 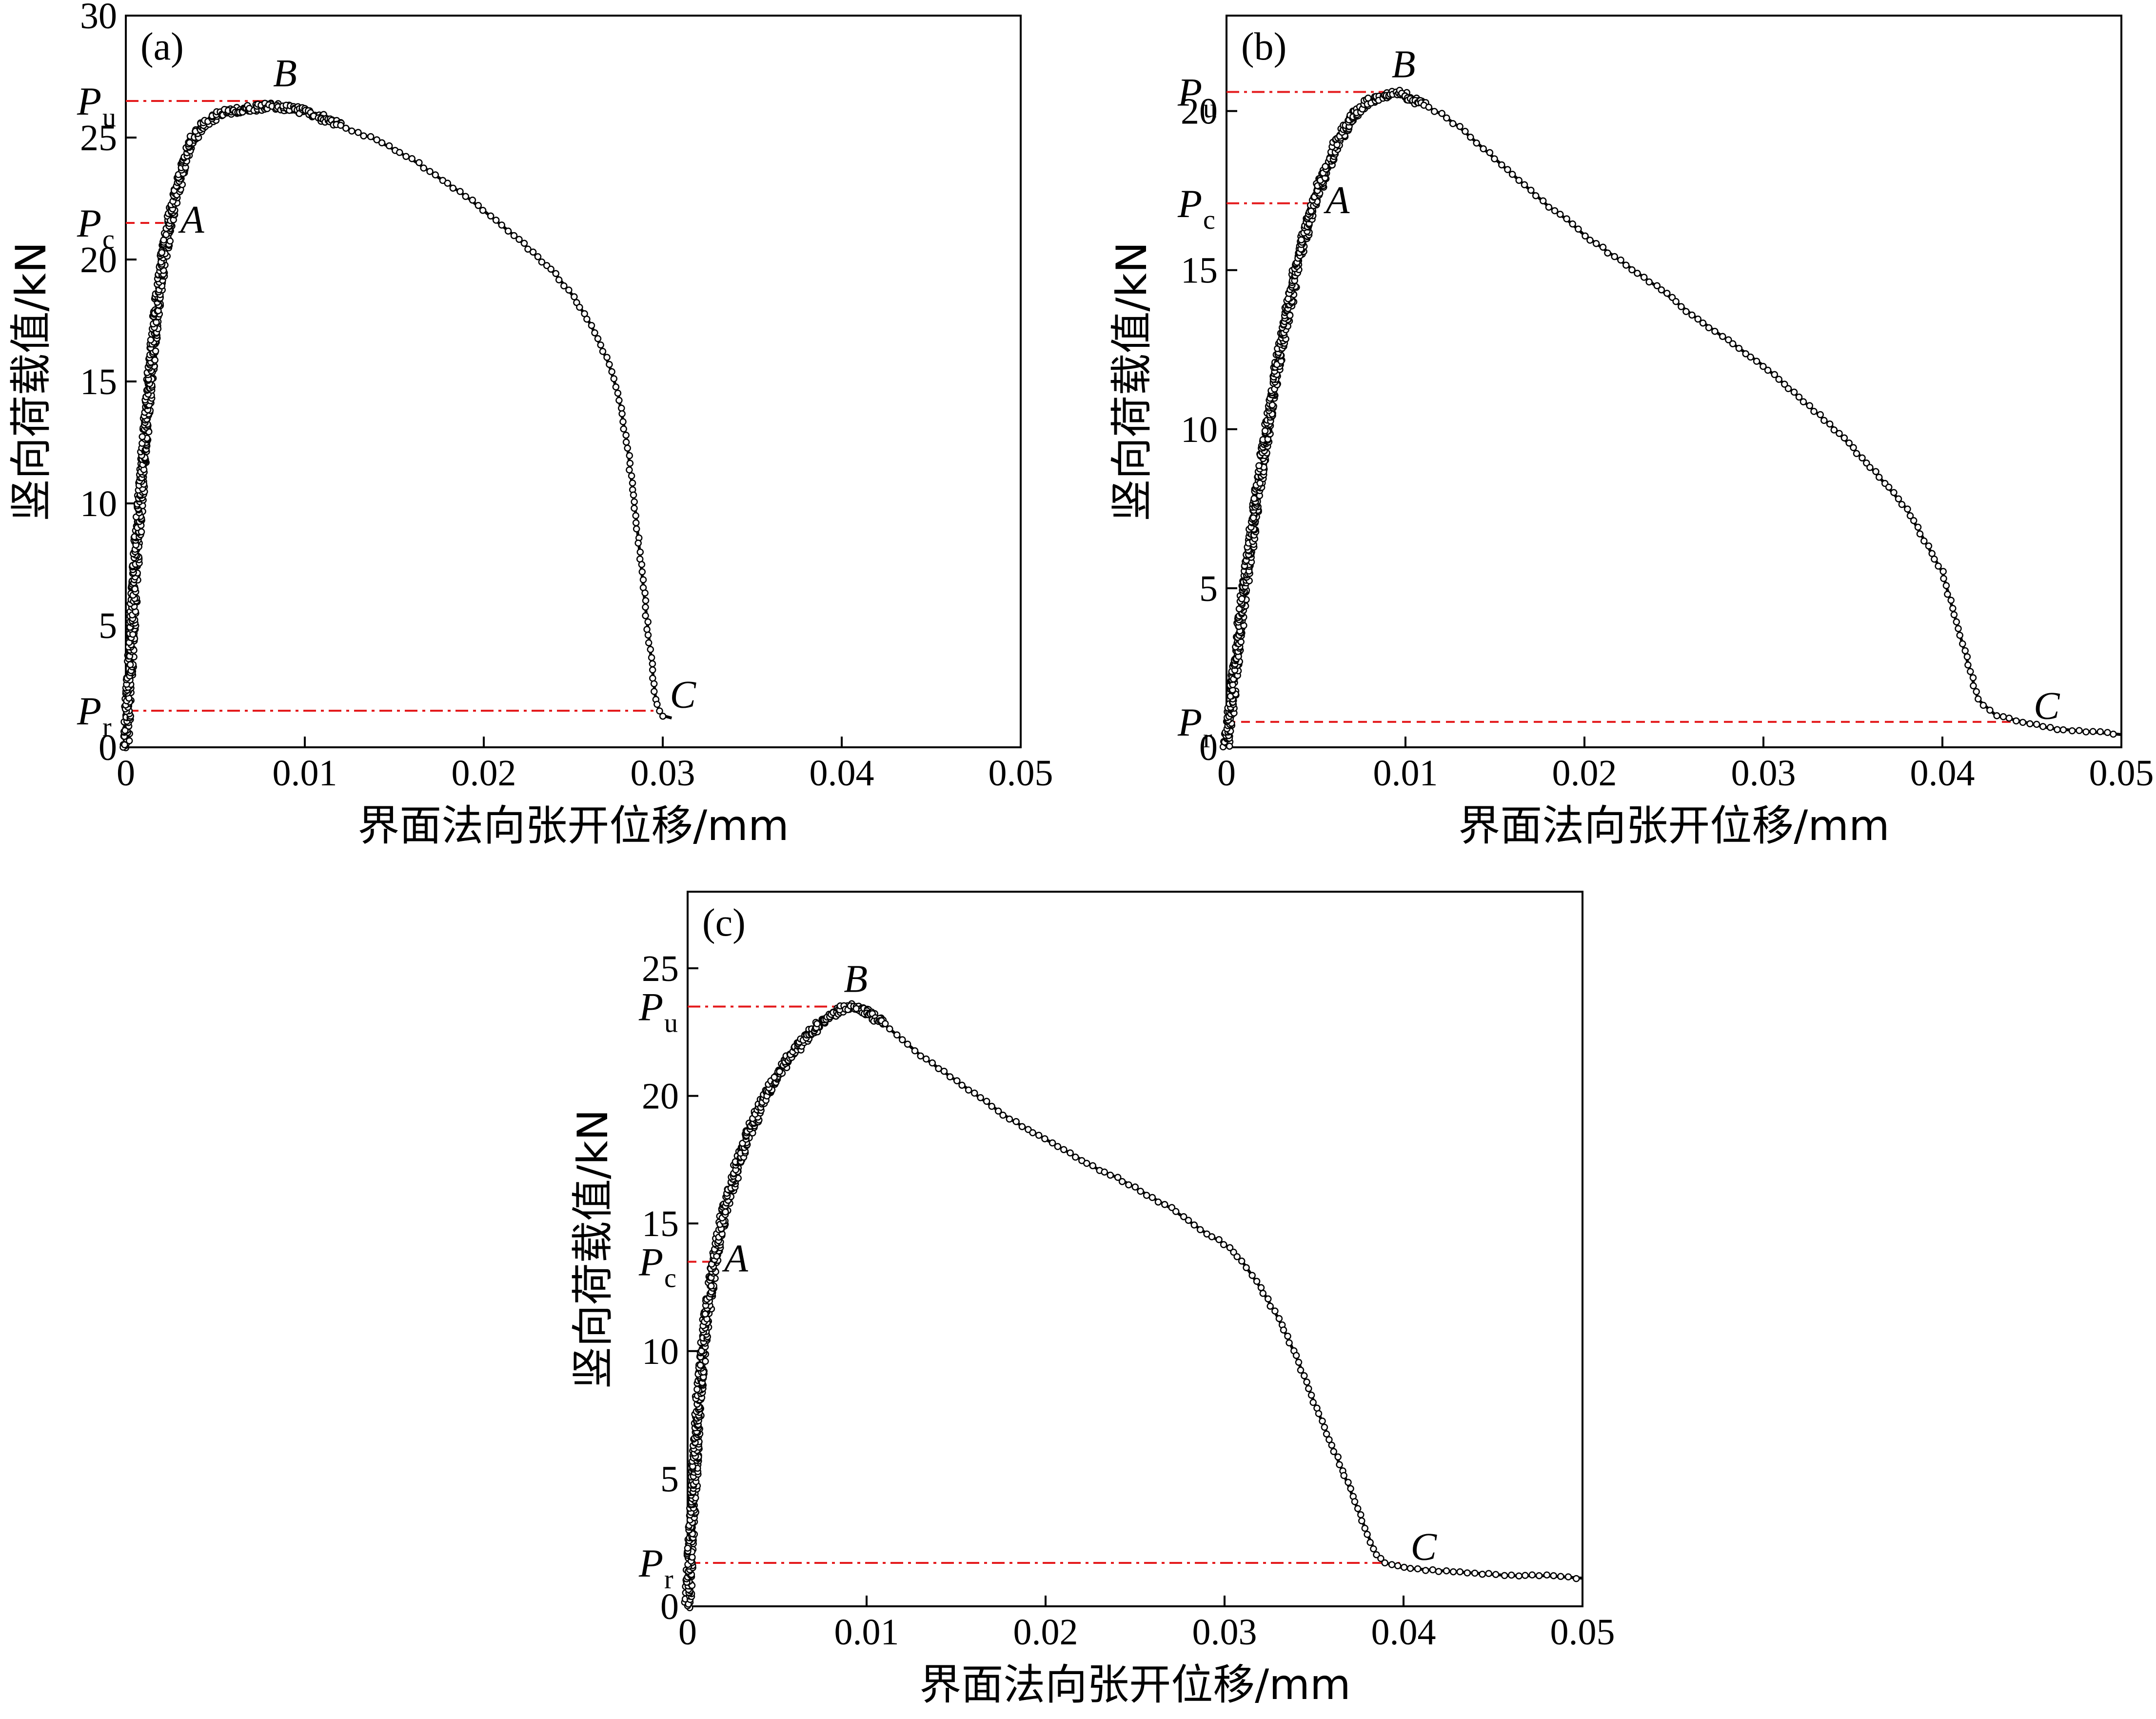 I want to click on y-tick-label: 10, so click(x=99, y=503).